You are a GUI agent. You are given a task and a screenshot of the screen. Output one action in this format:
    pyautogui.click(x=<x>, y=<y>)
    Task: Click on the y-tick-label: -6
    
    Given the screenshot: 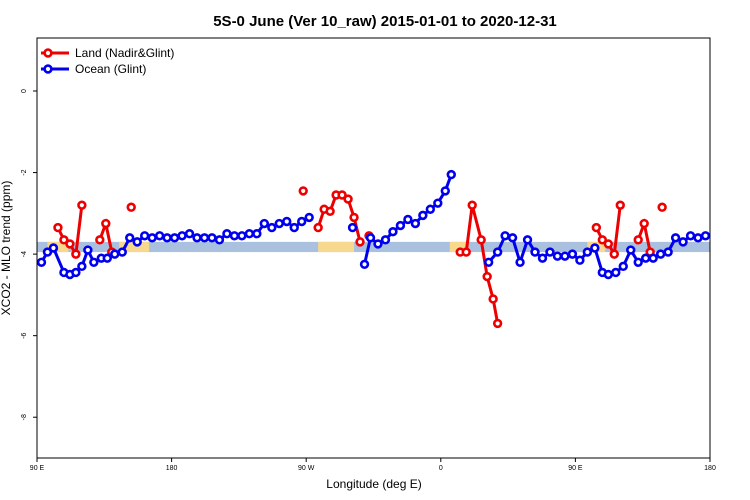 What is the action you would take?
    pyautogui.click(x=24, y=335)
    